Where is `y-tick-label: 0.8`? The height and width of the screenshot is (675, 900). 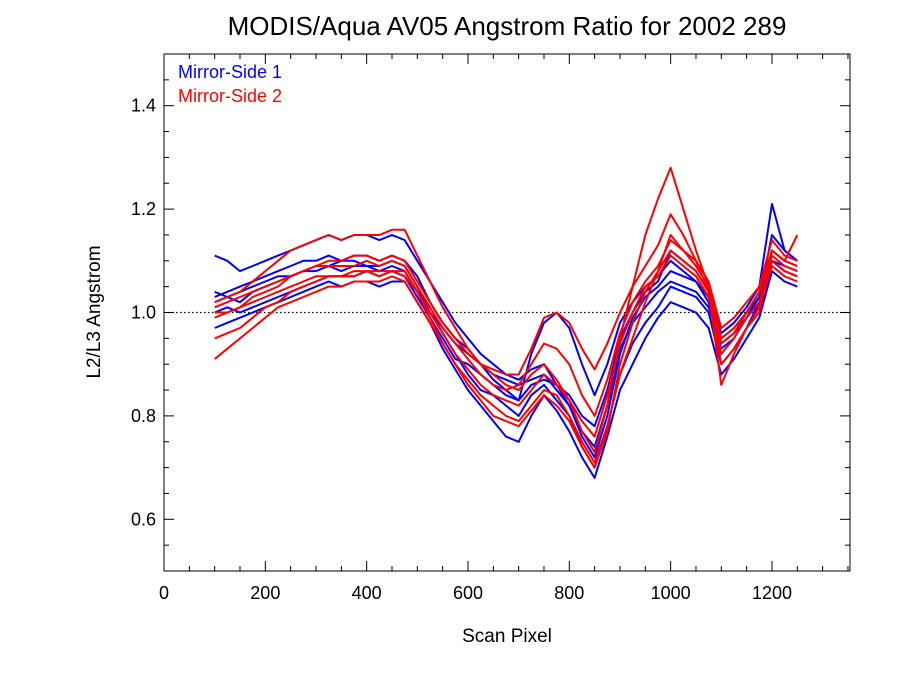 y-tick-label: 0.8 is located at coordinates (143, 416).